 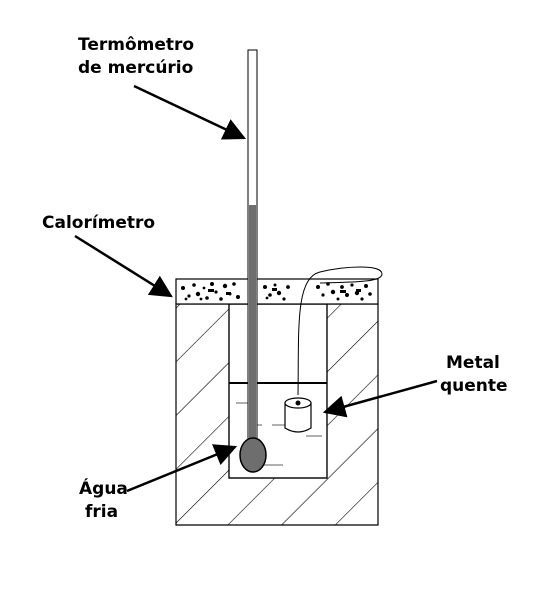 What do you see at coordinates (277, 291) in the screenshot?
I see `calorimeter-lid` at bounding box center [277, 291].